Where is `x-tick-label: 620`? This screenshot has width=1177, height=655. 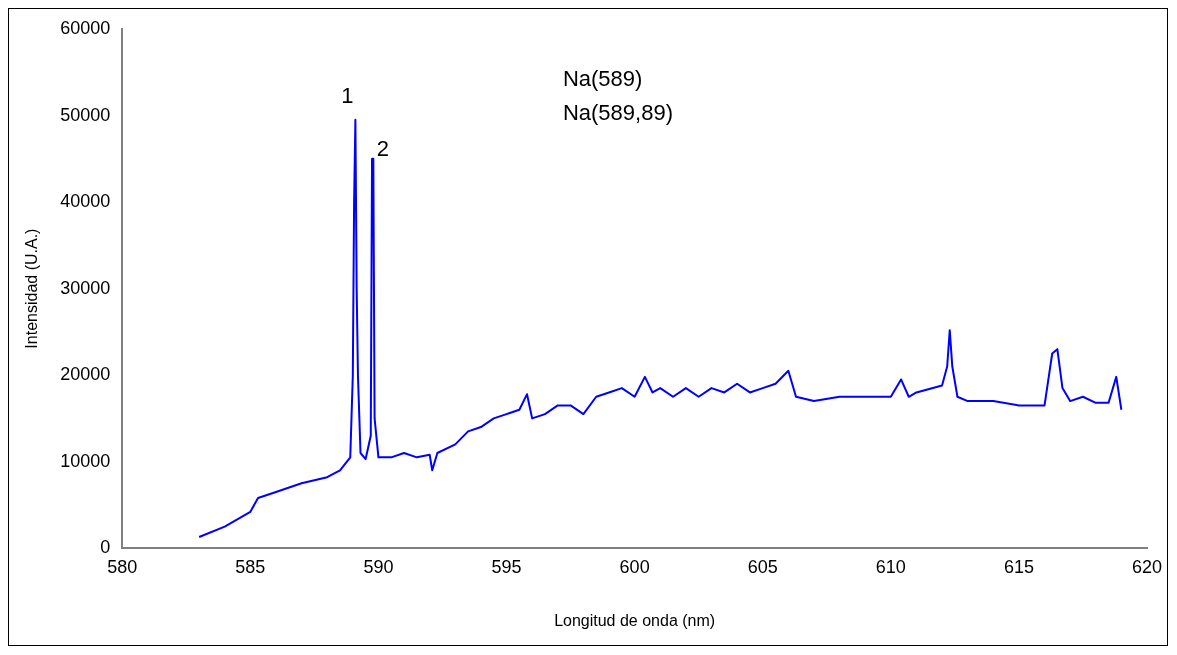 x-tick-label: 620 is located at coordinates (1147, 566).